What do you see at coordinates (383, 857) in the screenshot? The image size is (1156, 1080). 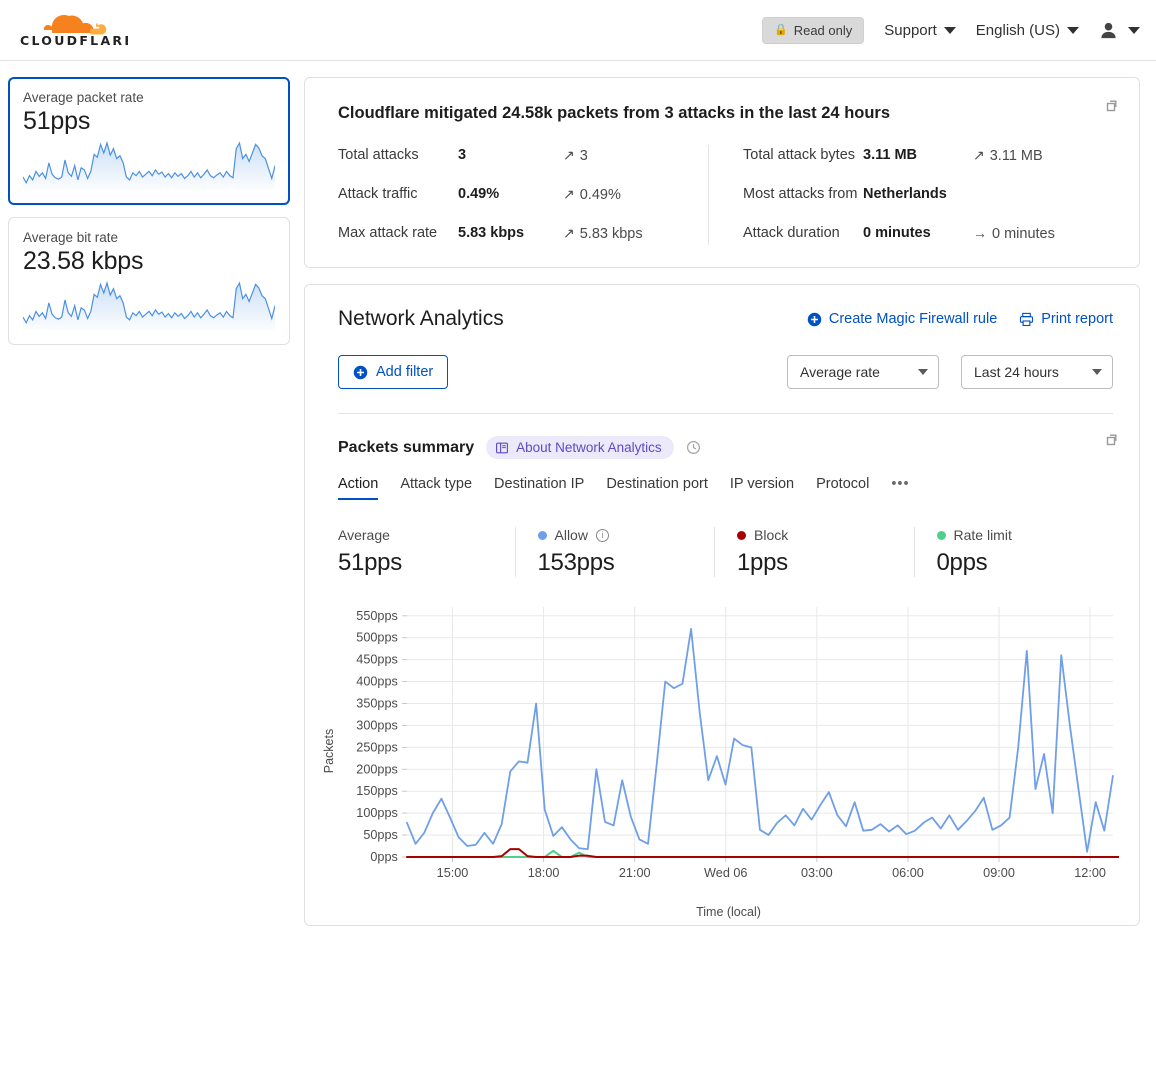 I see `svg-text: 0pps` at bounding box center [383, 857].